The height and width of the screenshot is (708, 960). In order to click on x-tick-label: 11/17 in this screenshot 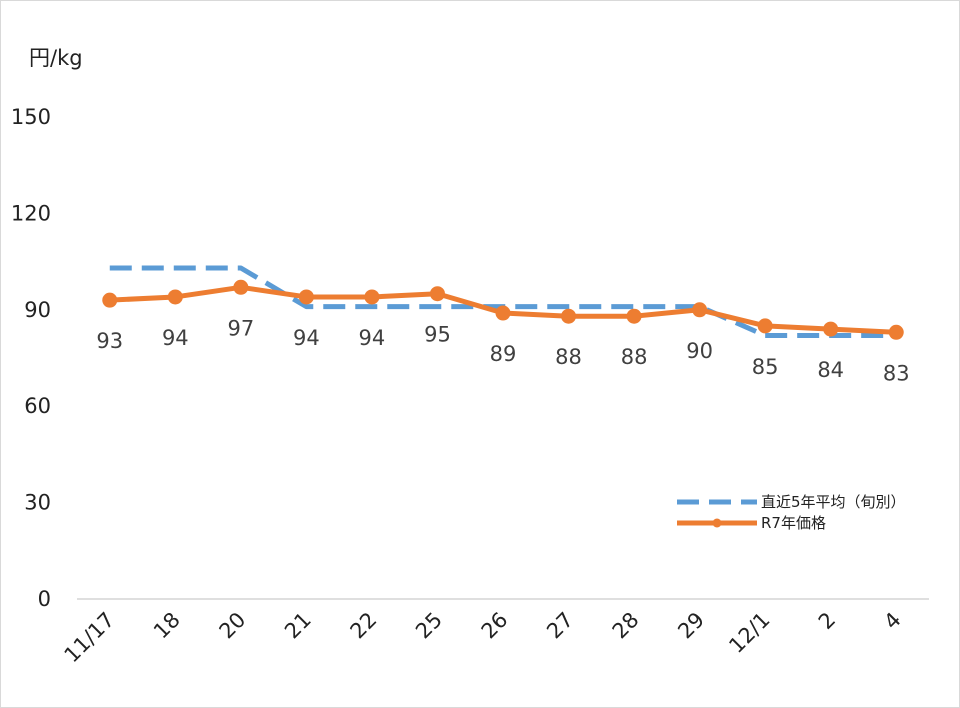, I will do `click(90, 638)`.